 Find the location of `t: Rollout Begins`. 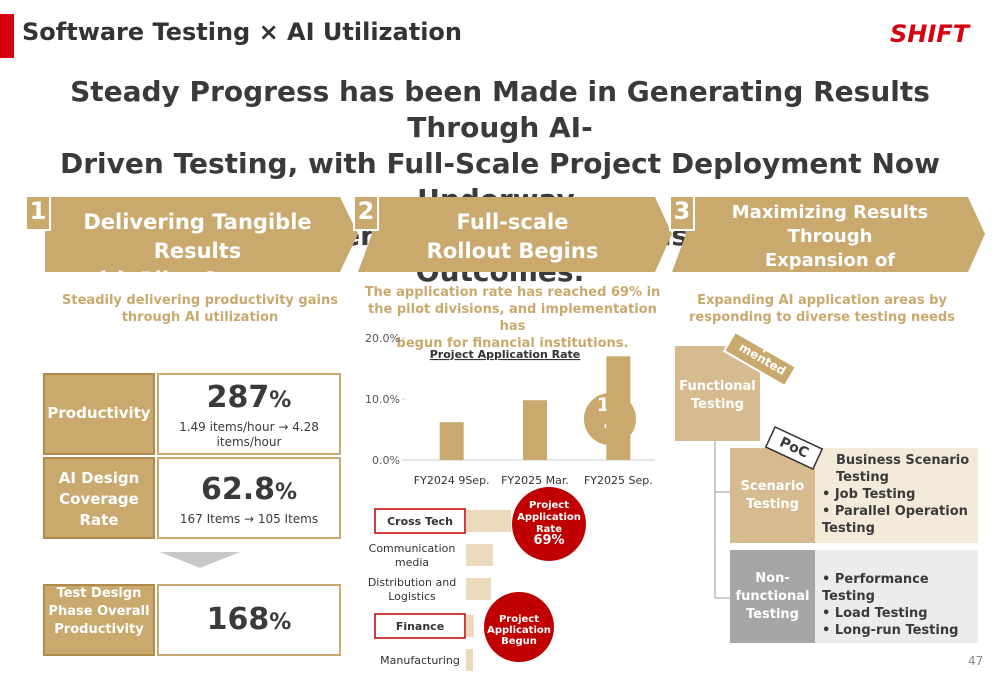

t: Rollout Begins is located at coordinates (512, 251).